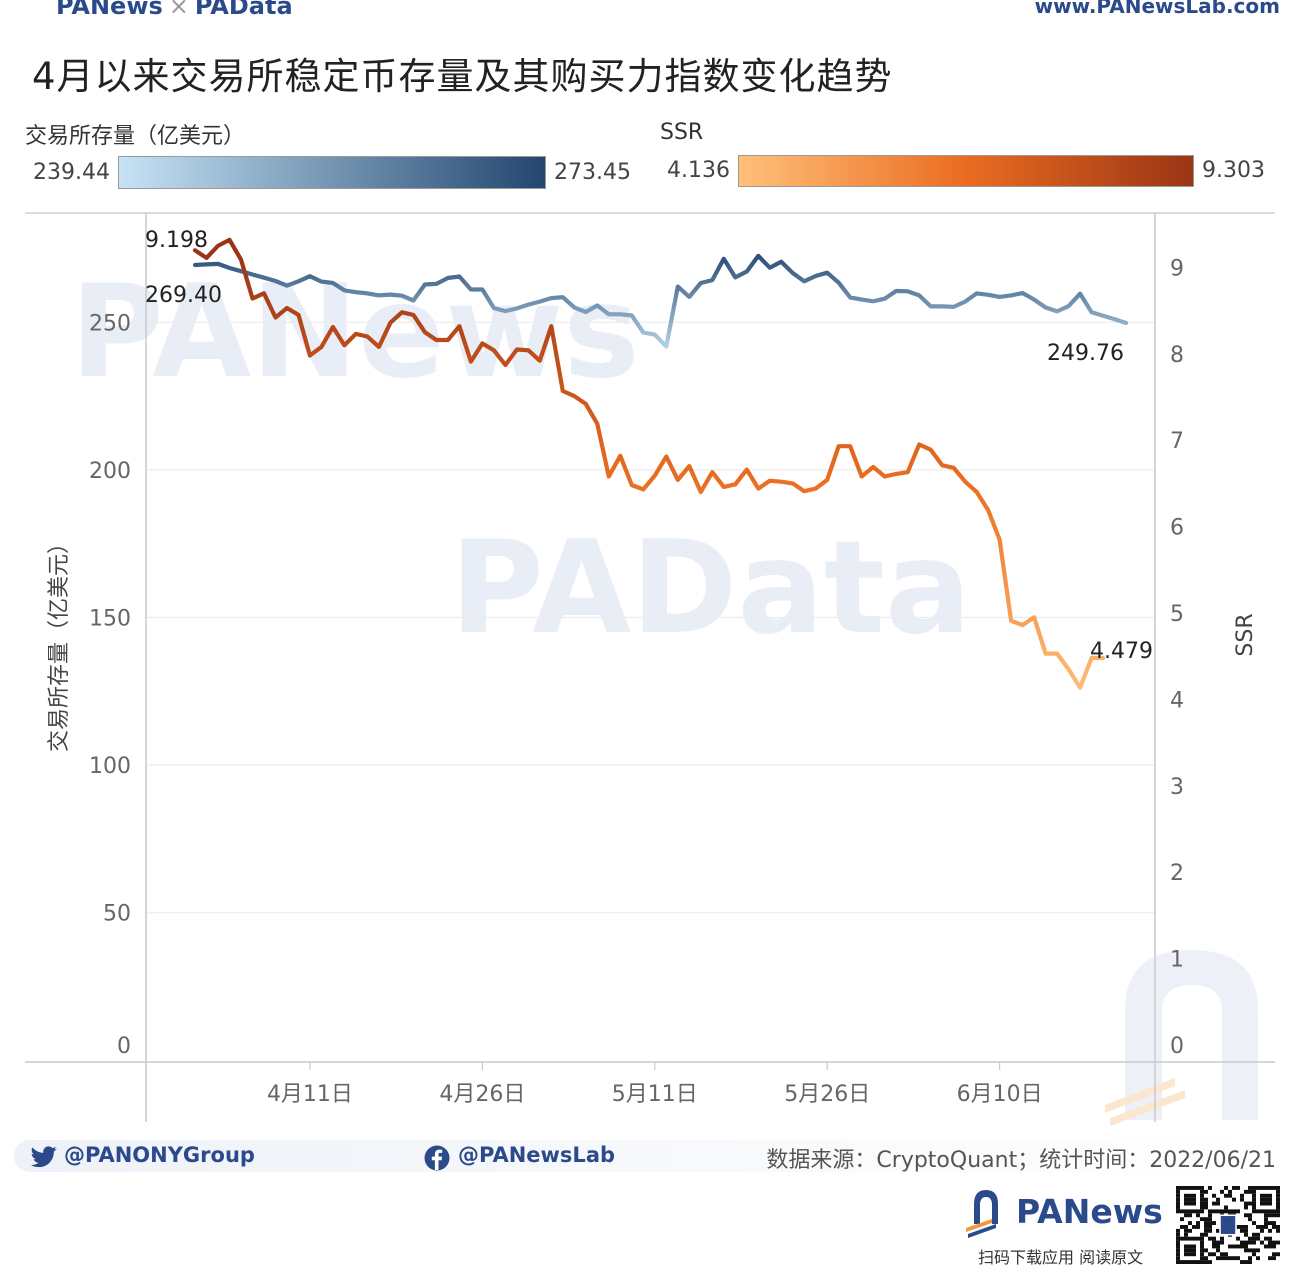 Image resolution: width=1300 pixels, height=1268 pixels. Describe the element at coordinates (109, 10) in the screenshot. I see `brand-panews-text: PANews` at that location.